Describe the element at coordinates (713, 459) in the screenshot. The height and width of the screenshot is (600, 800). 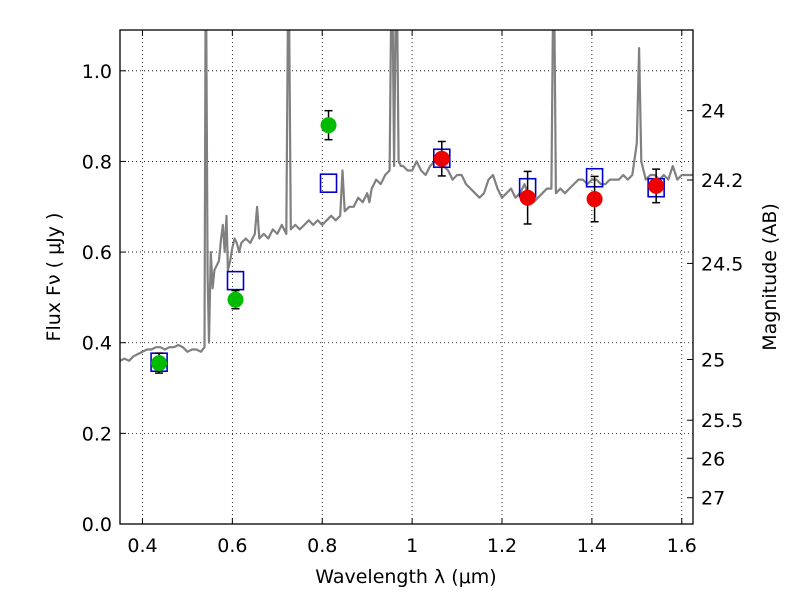
I see `mag-tick-label: 26` at that location.